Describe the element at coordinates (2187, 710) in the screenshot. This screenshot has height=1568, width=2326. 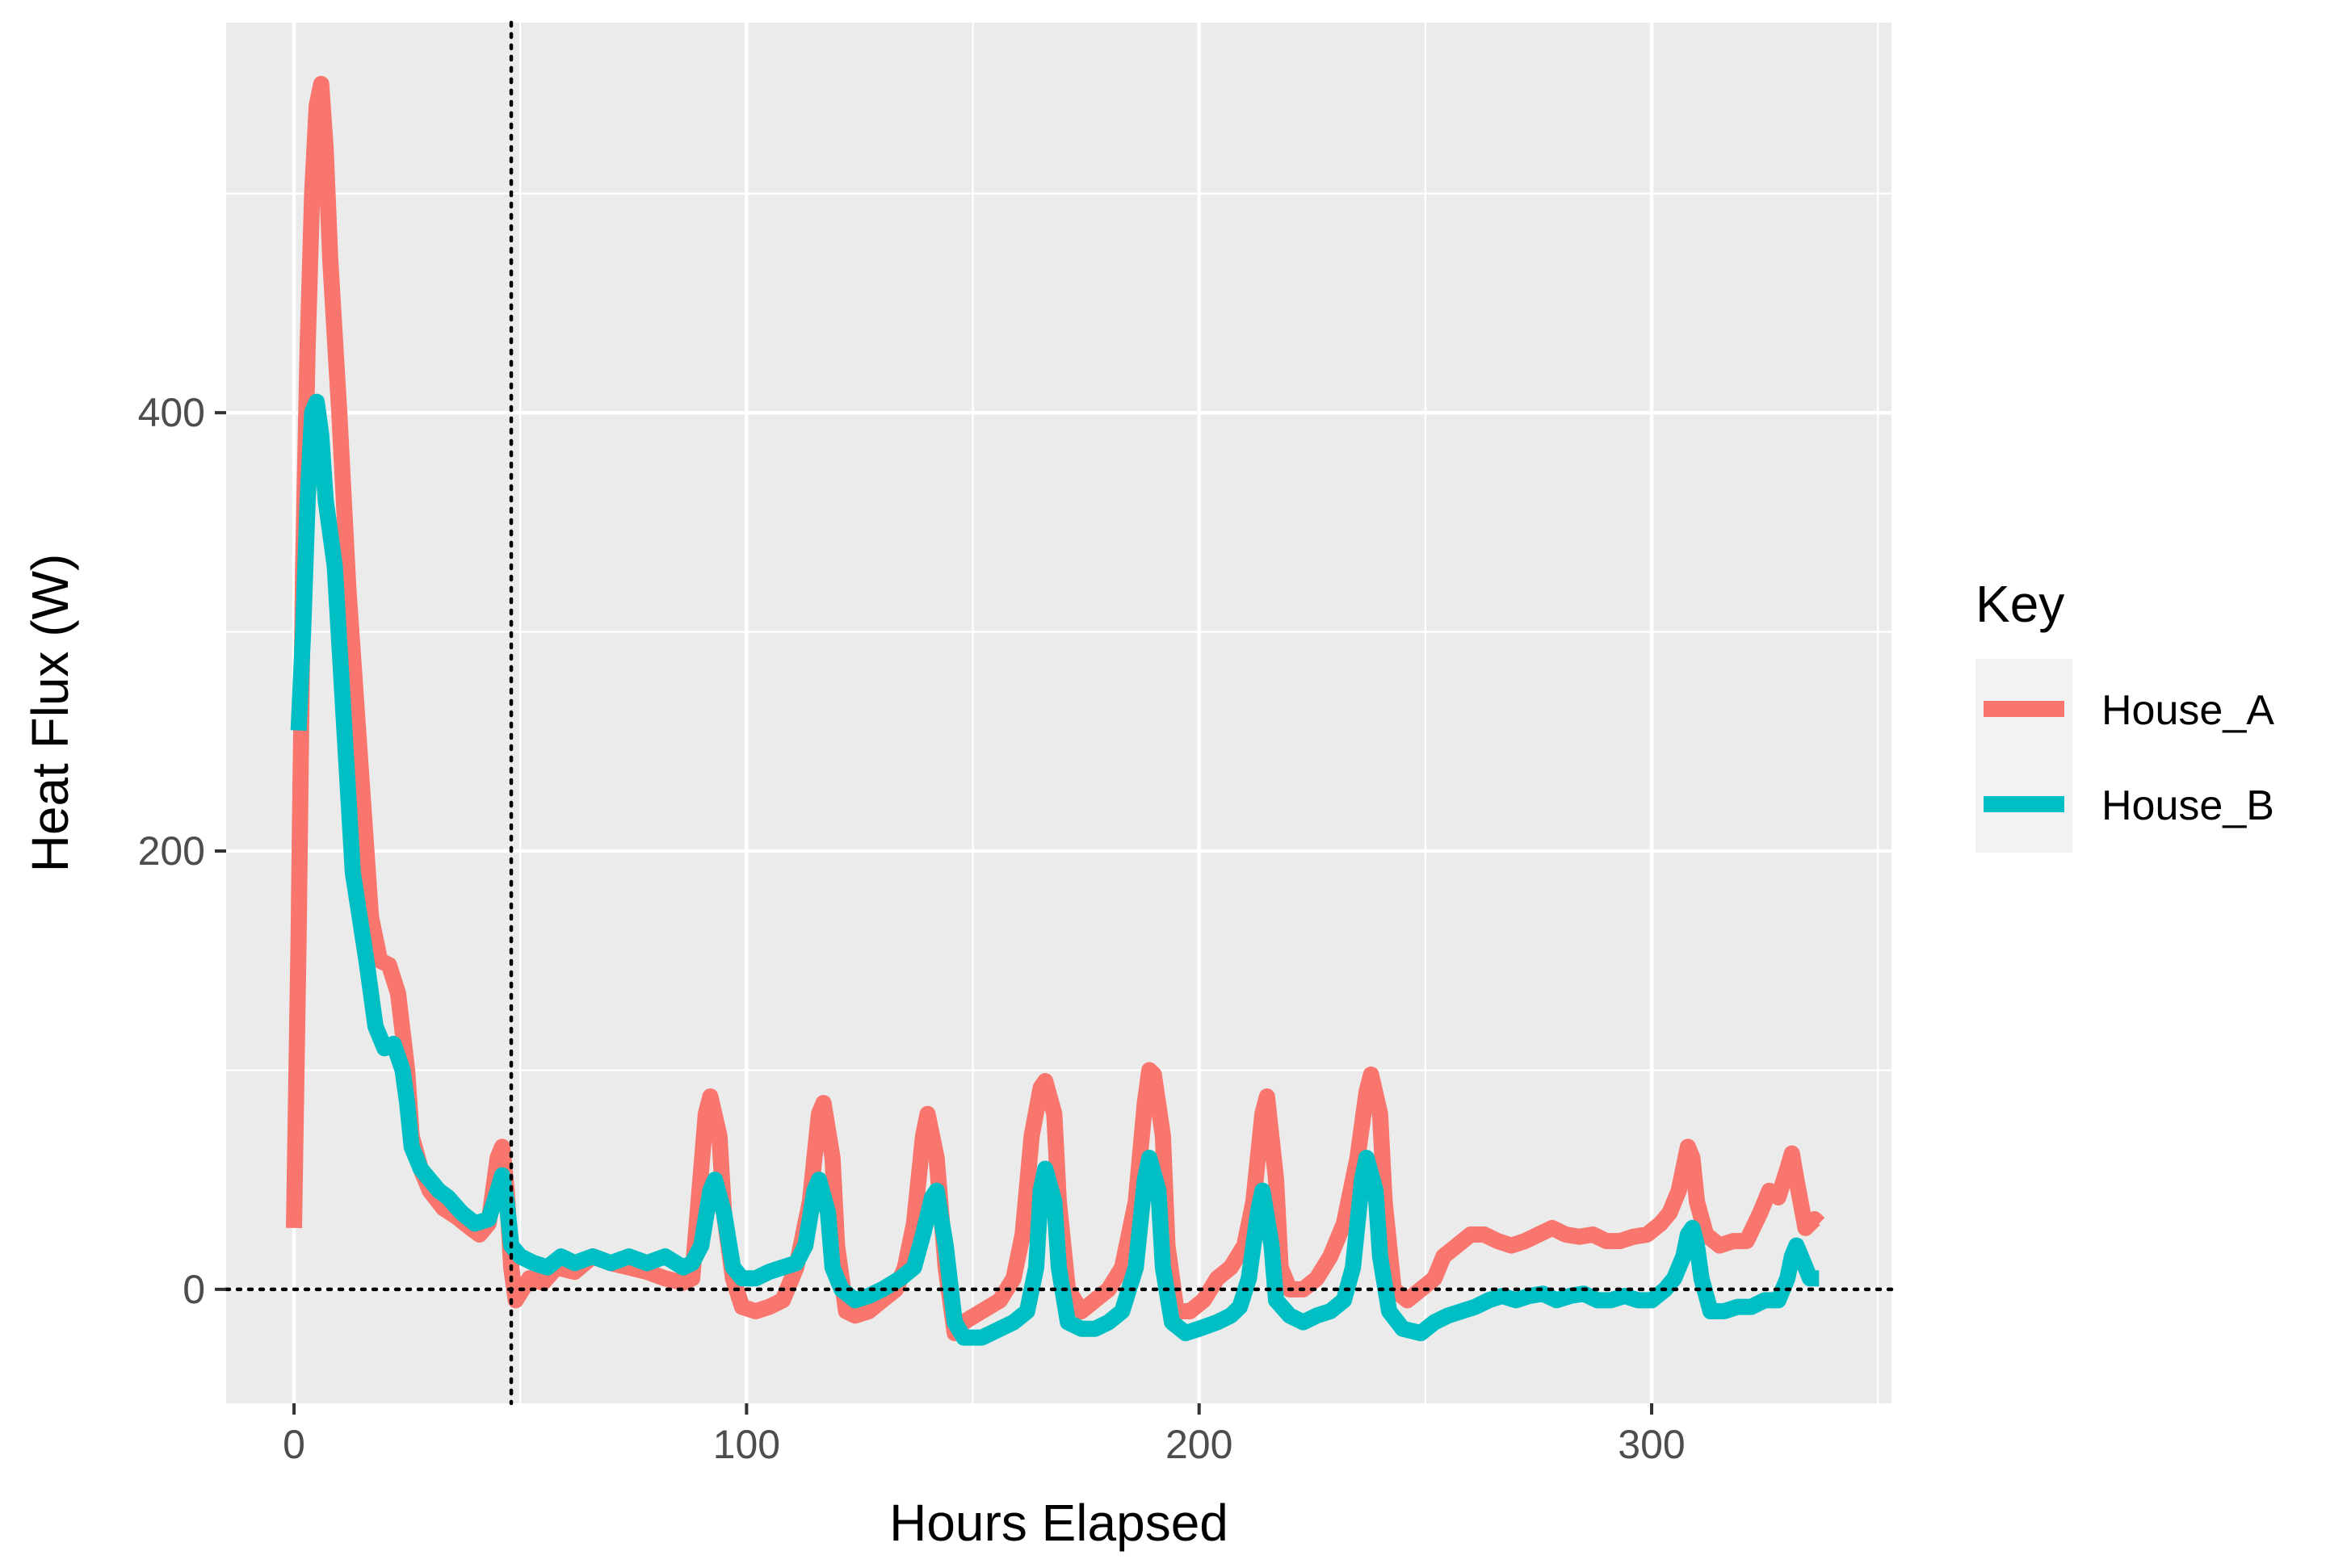
I see `legend-label-house-a: House_A` at that location.